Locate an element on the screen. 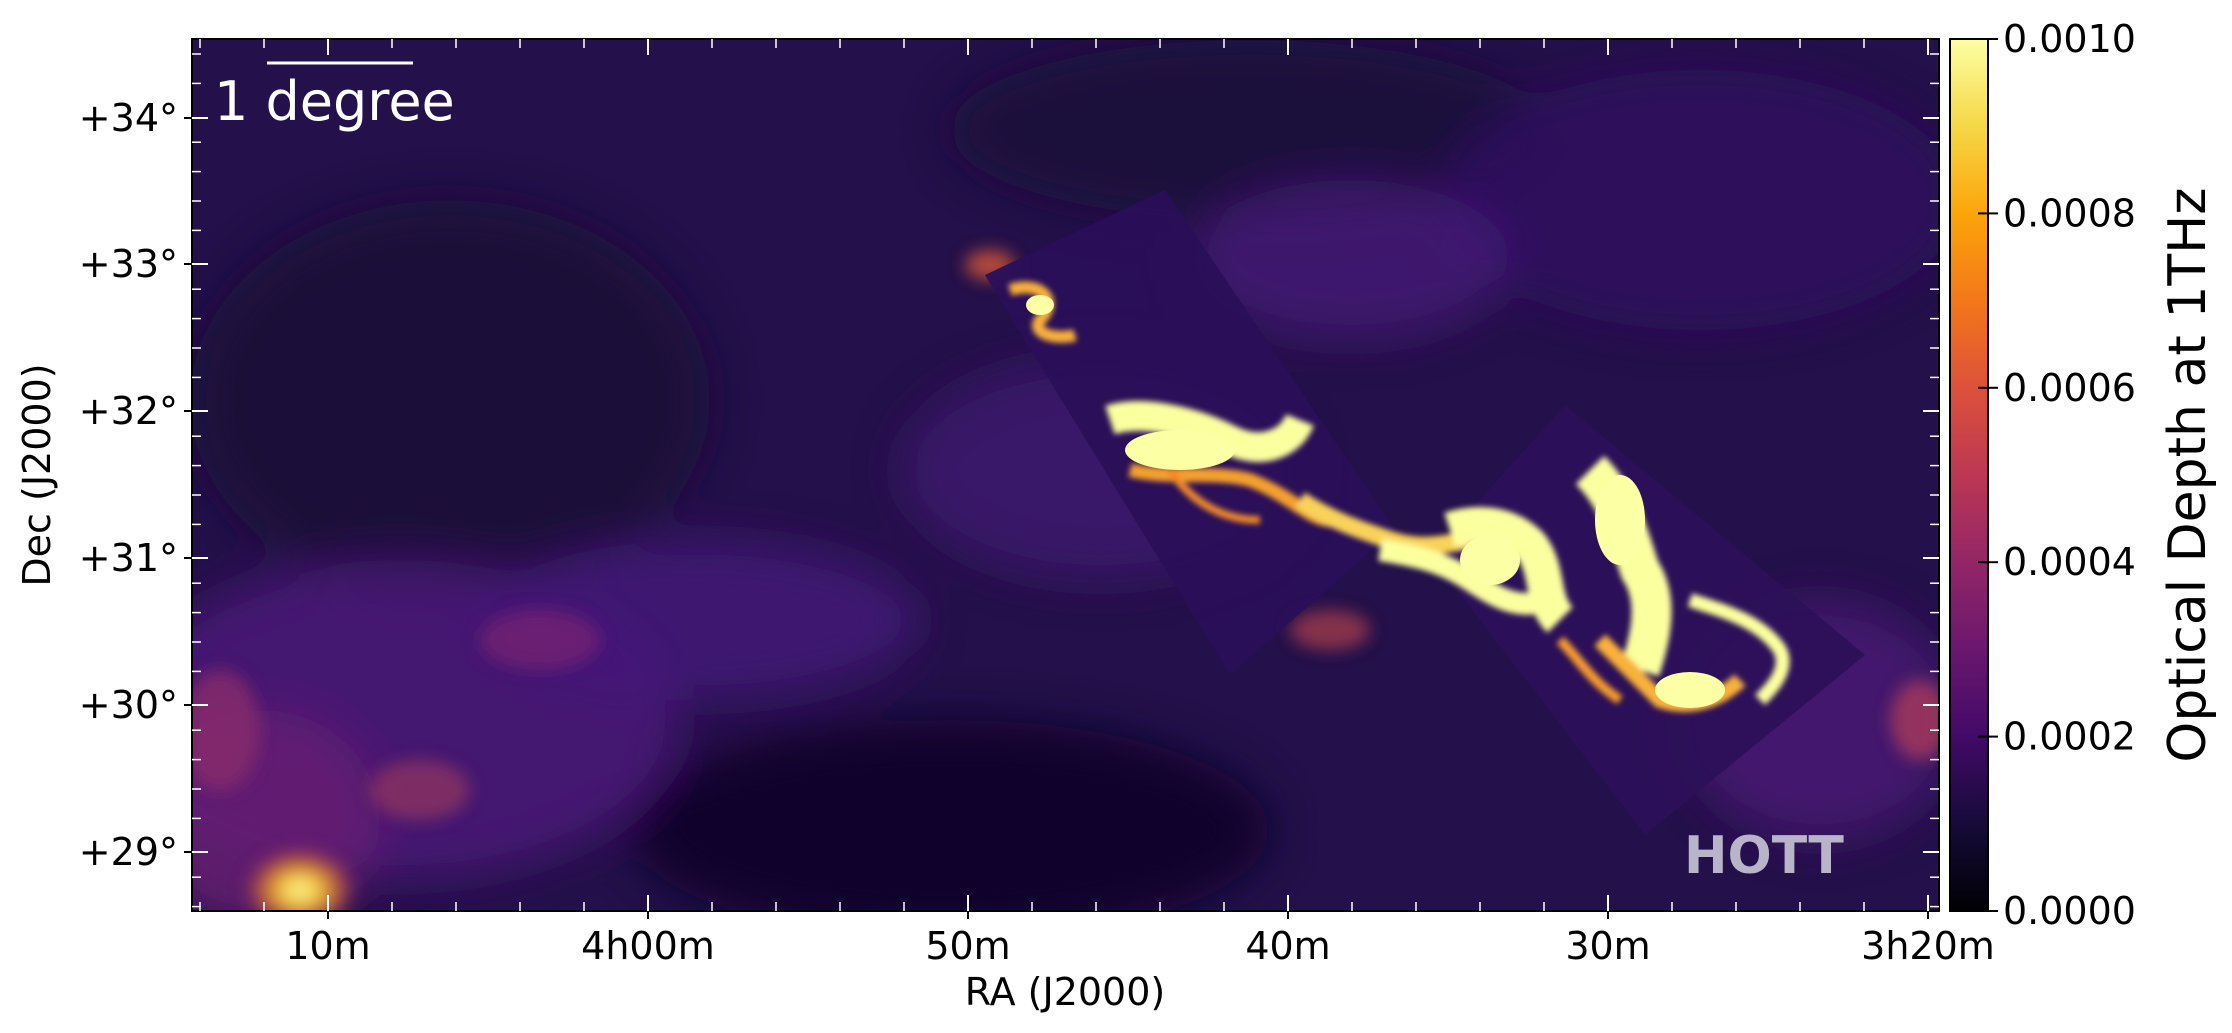 The height and width of the screenshot is (1033, 2232). scale-bar-label: 1 degree is located at coordinates (334, 101).